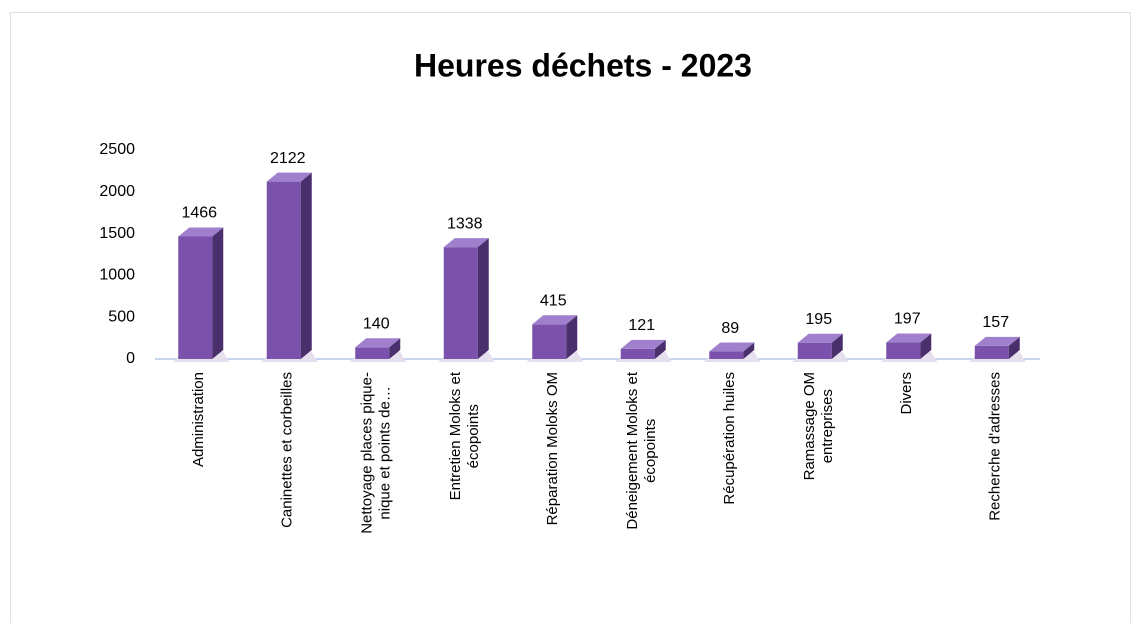  What do you see at coordinates (198, 419) in the screenshot?
I see `x-tick-label: Administration` at bounding box center [198, 419].